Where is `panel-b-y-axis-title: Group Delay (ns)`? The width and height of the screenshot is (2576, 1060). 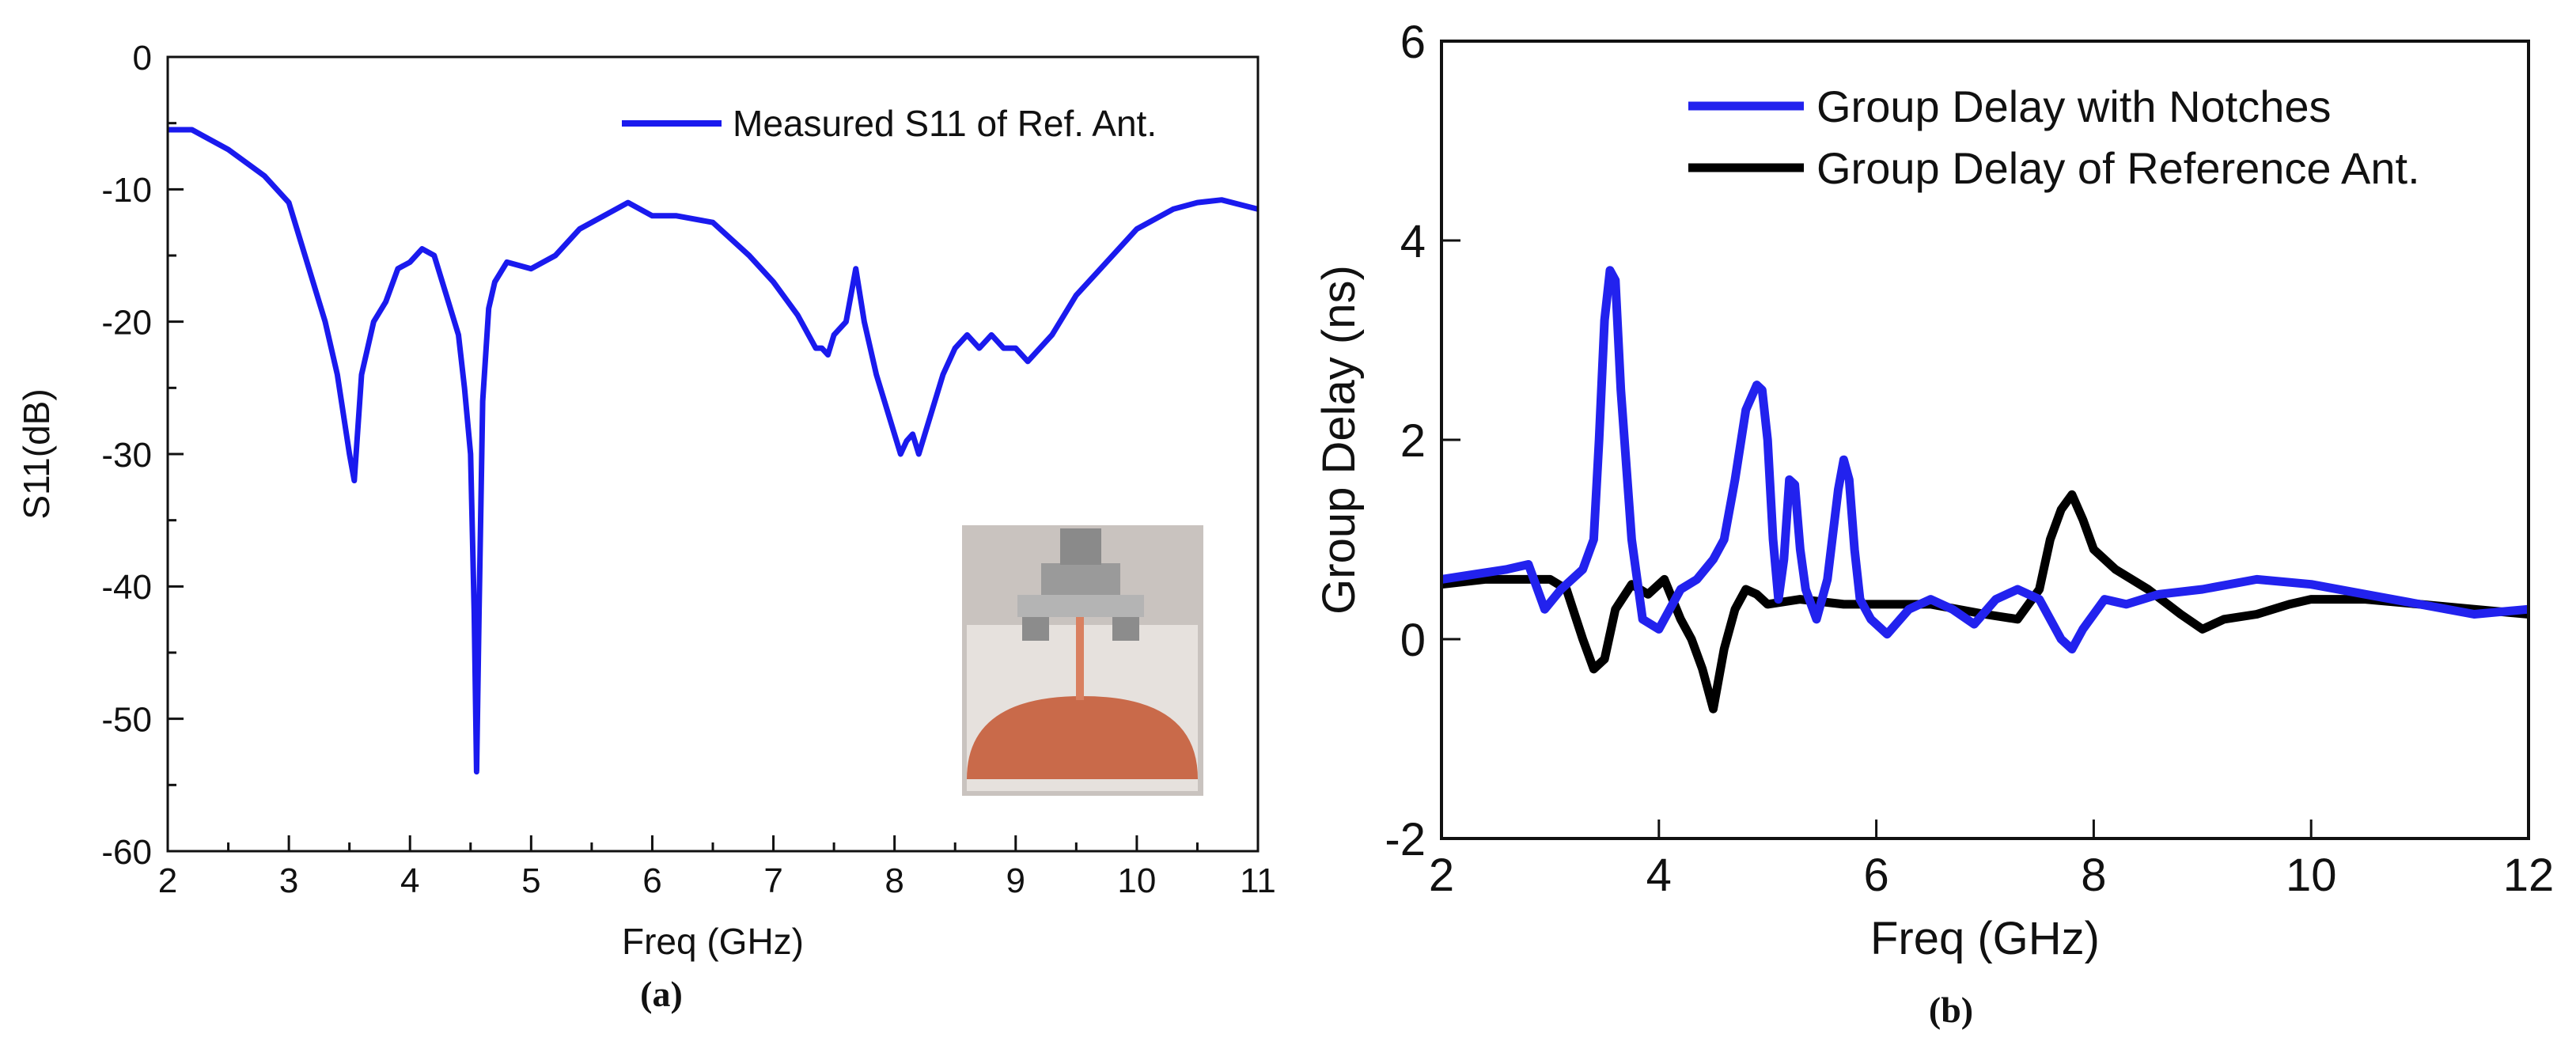 panel-b-y-axis-title: Group Delay (ns) is located at coordinates (1339, 440).